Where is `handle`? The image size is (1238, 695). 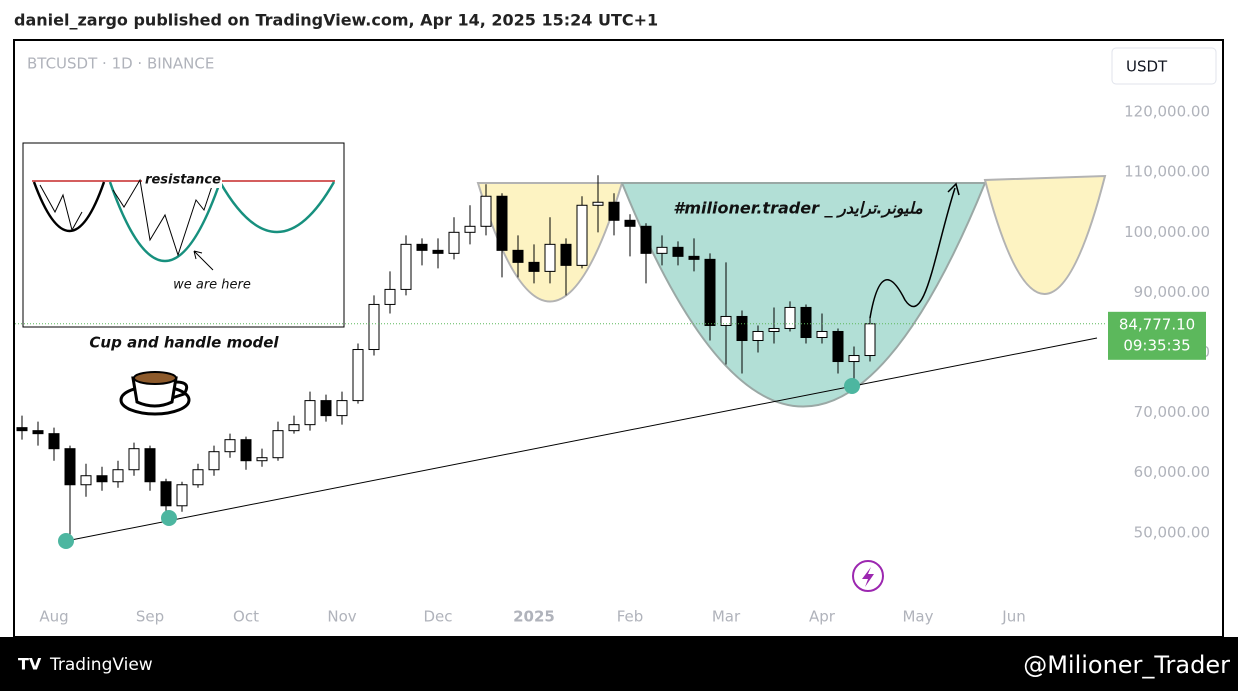 handle is located at coordinates (180, 390).